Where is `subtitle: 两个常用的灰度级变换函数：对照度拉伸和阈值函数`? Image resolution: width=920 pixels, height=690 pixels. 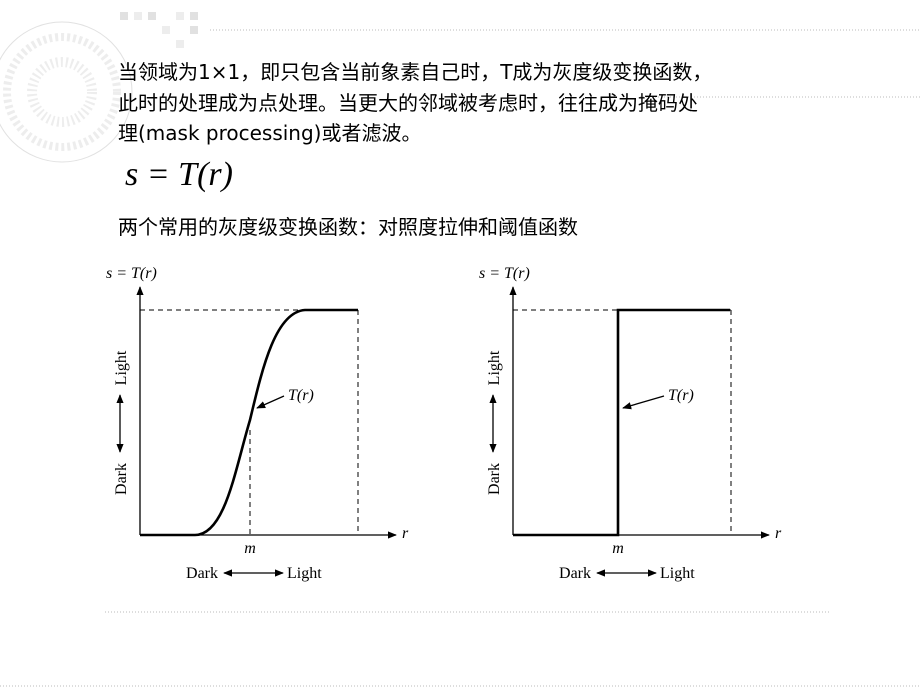
subtitle: 两个常用的灰度级变换函数：对照度拉伸和阈值函数 is located at coordinates (348, 227).